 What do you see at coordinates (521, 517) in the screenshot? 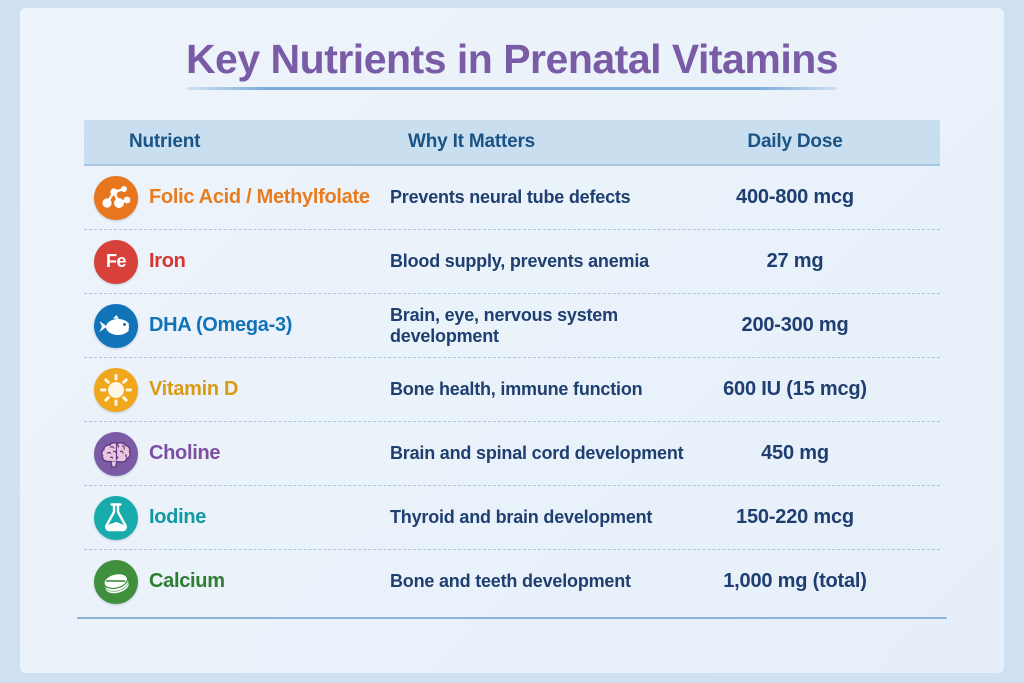
I see `why-it-matters-text: Thyroid and brain development` at bounding box center [521, 517].